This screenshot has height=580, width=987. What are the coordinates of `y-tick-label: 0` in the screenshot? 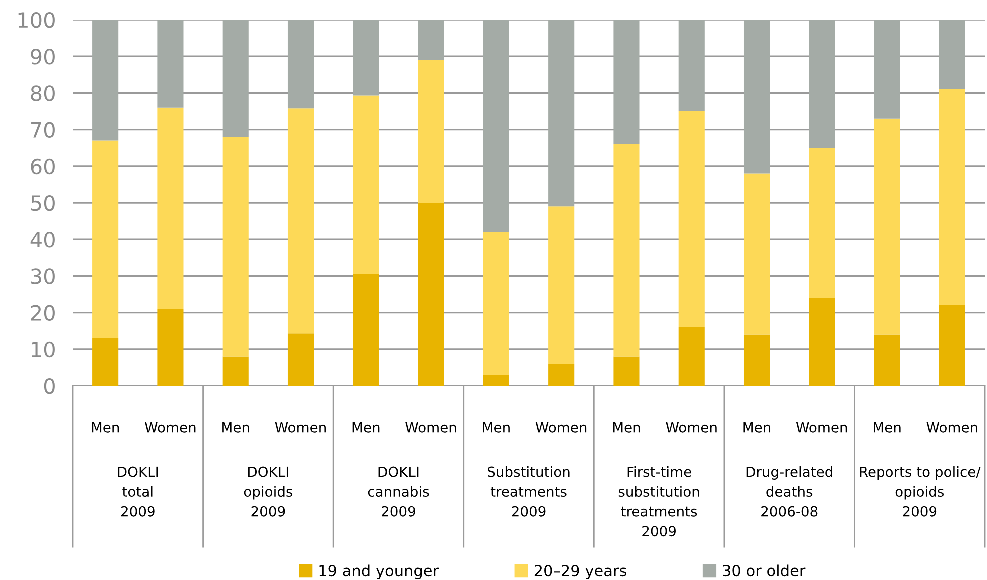 It's located at (49, 386).